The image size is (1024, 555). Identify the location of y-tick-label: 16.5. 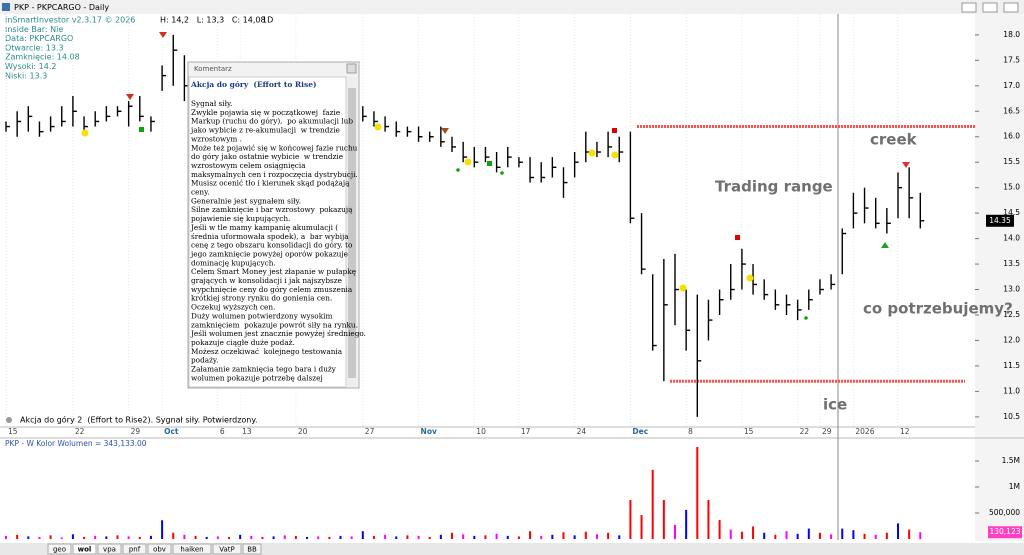
(1011, 110).